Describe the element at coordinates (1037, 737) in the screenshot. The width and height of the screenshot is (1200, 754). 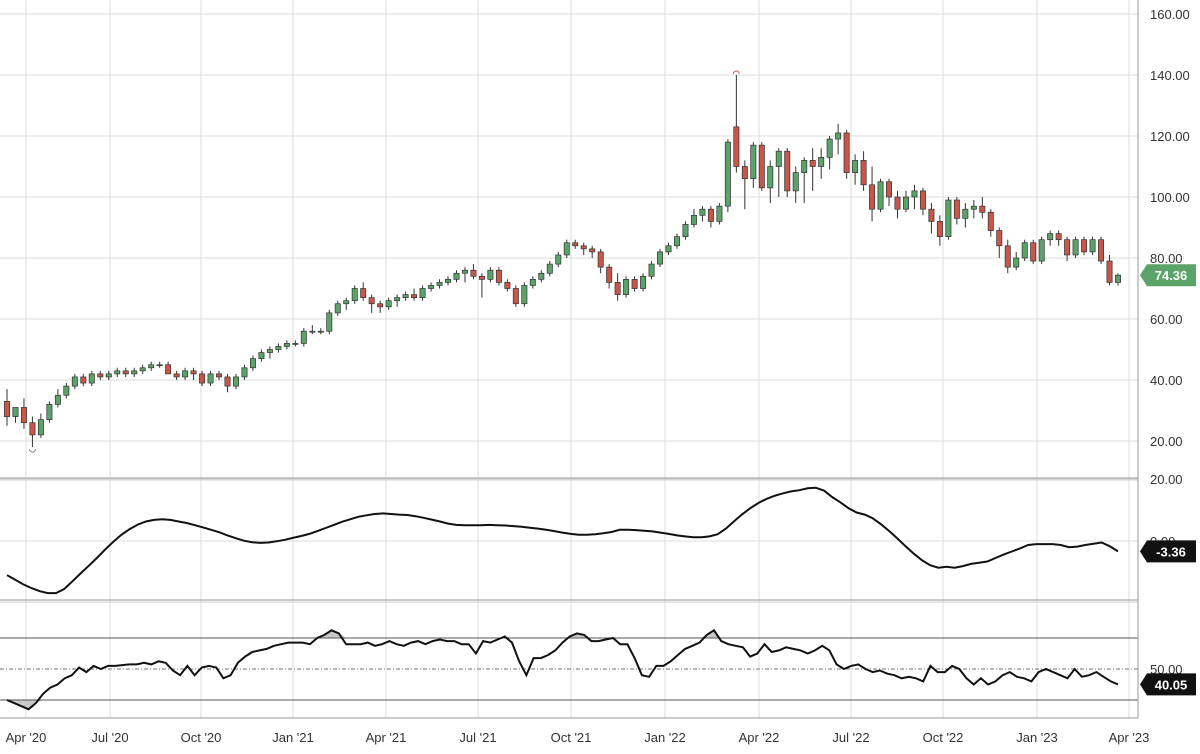
I see `x-tick-label: Jan '23` at that location.